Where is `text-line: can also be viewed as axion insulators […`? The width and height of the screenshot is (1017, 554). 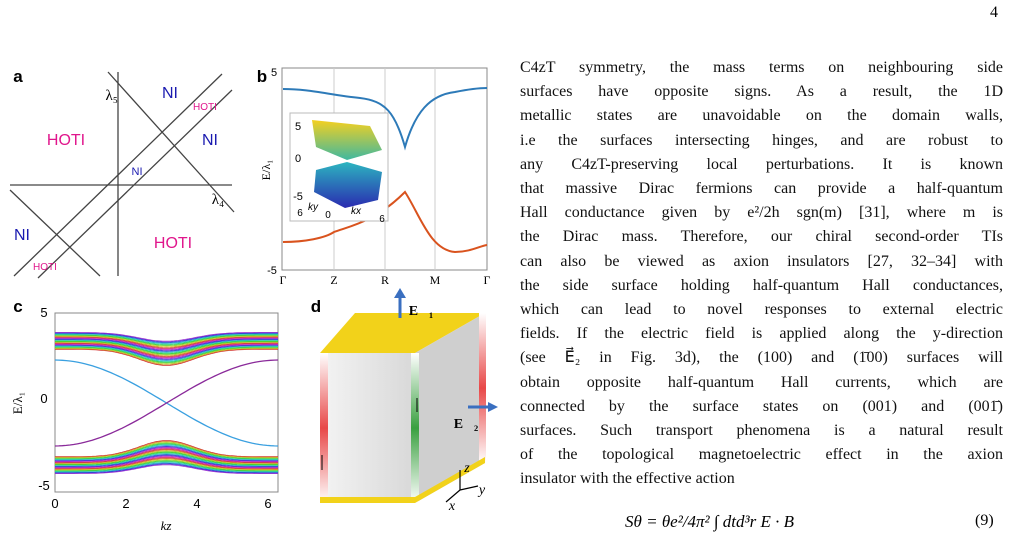
text-line: can also be viewed as axion insulators [… is located at coordinates (761, 261).